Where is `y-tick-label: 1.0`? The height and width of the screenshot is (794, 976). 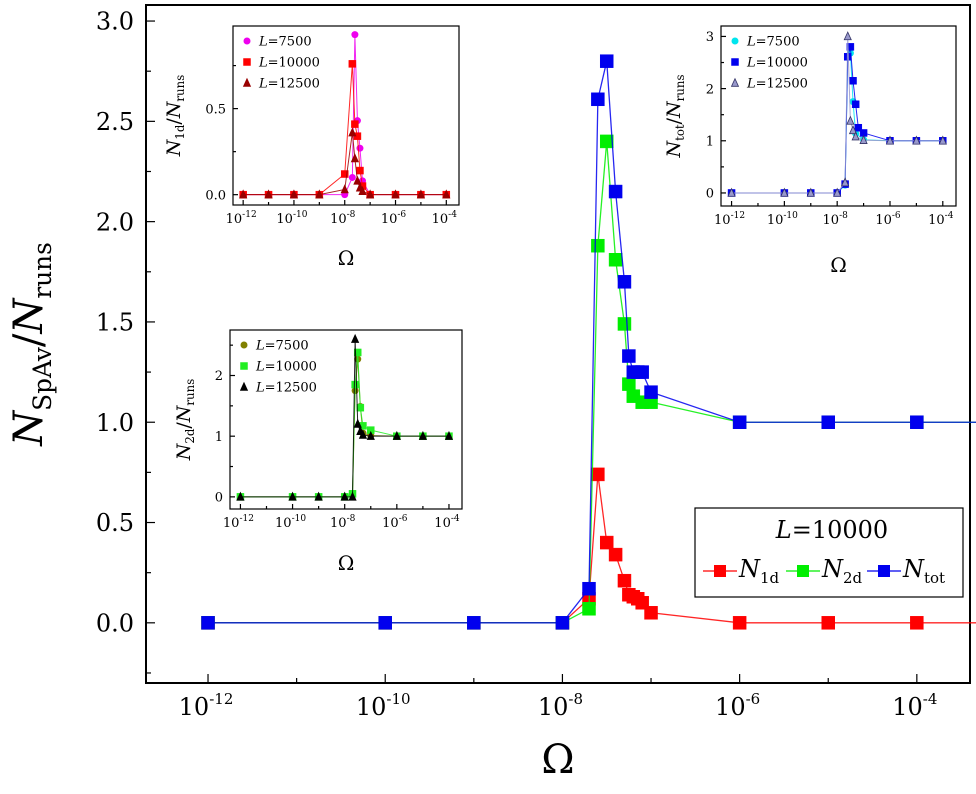 y-tick-label: 1.0 is located at coordinates (115, 423).